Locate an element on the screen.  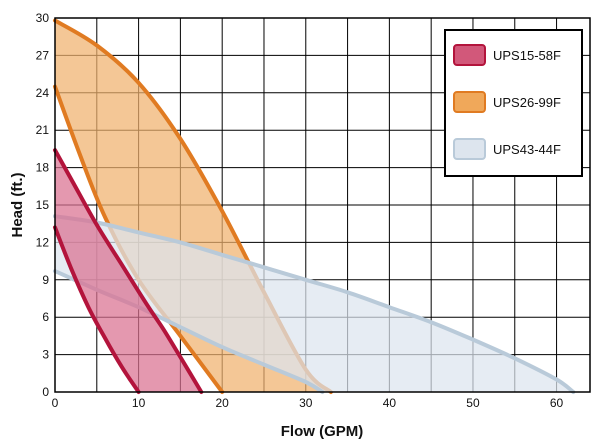
legend-swatch-ups43-44f is located at coordinates (469, 149).